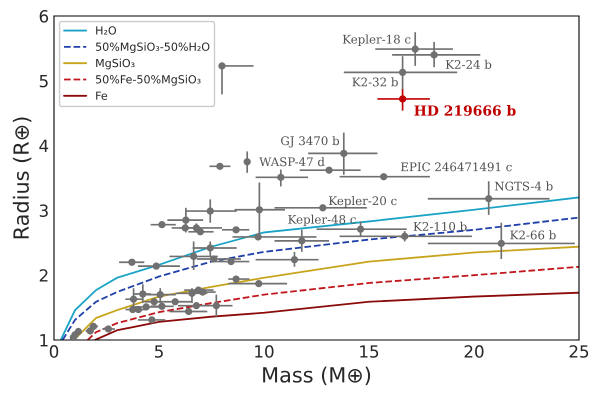 The image size is (600, 400). What do you see at coordinates (363, 202) in the screenshot?
I see `annotation: Kepler-20 c` at bounding box center [363, 202].